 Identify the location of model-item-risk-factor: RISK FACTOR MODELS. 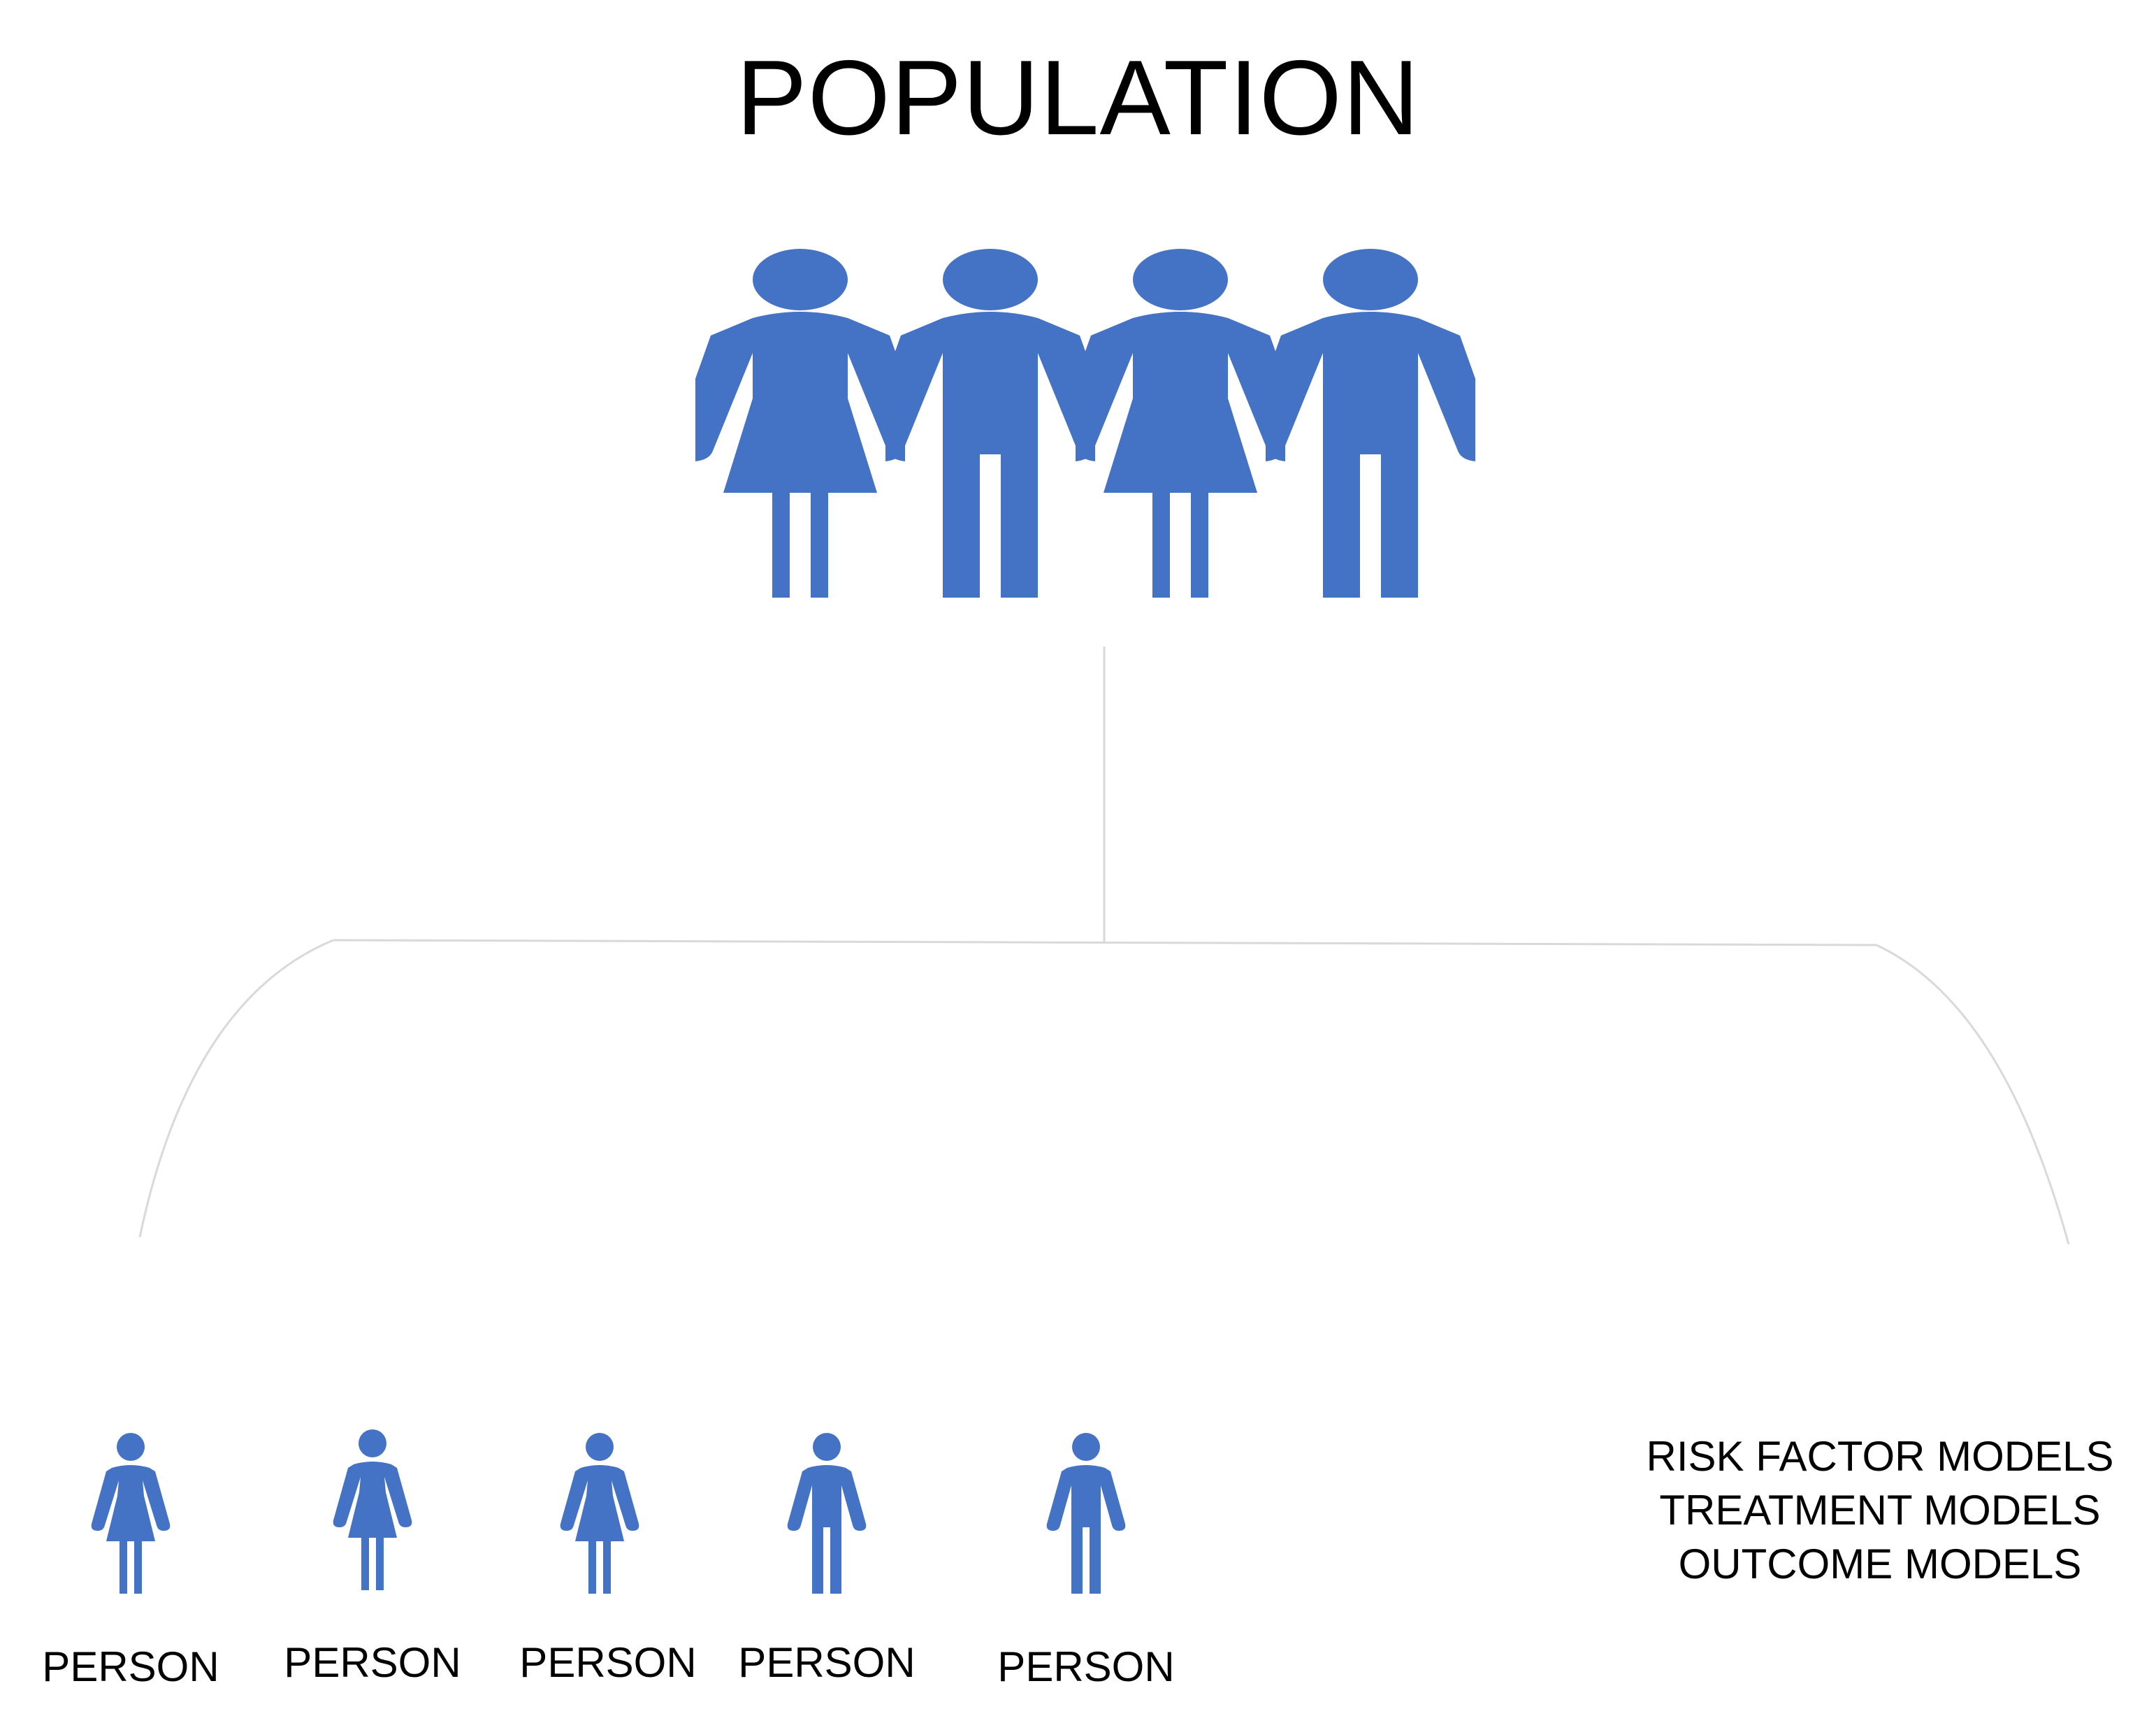
(1880, 1457).